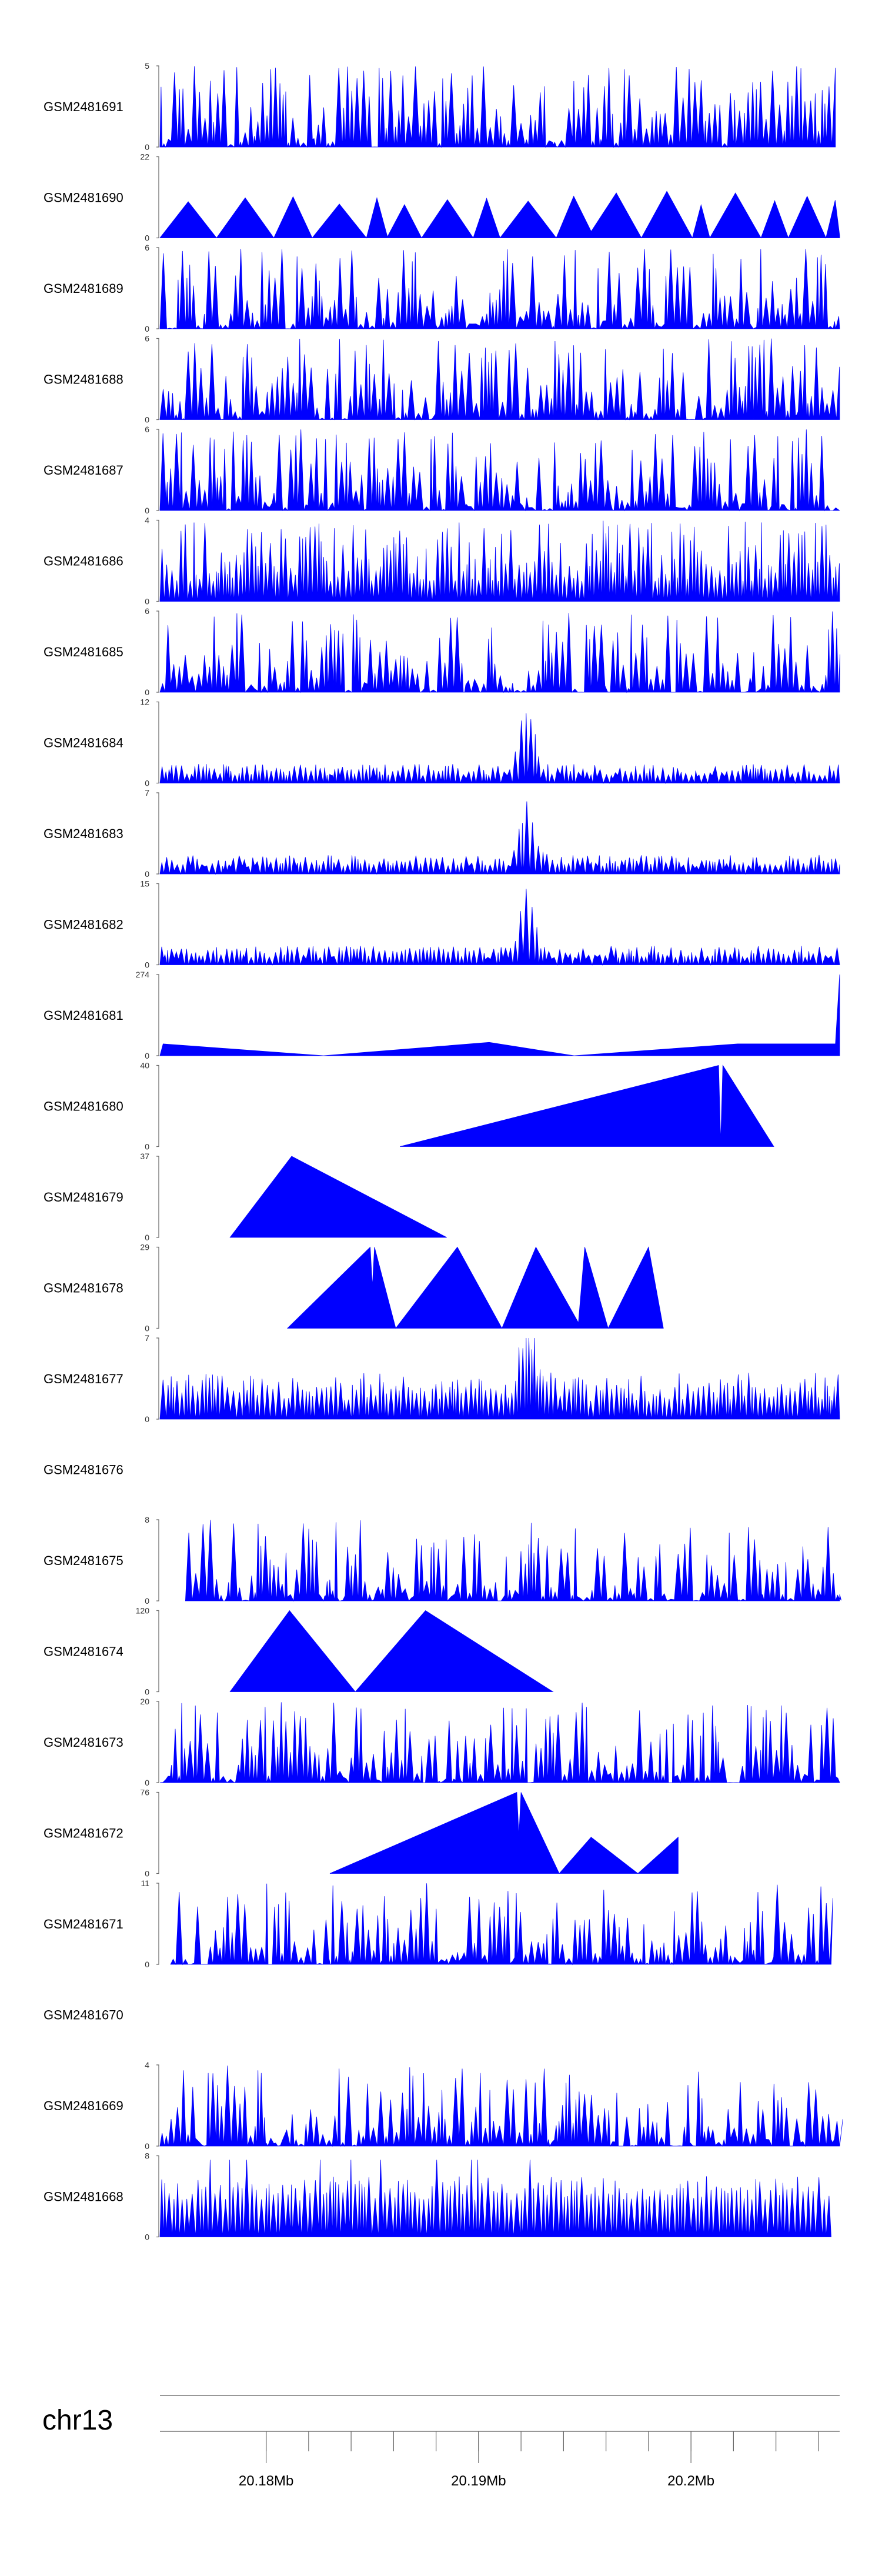 The image size is (882, 2576). What do you see at coordinates (690, 2481) in the screenshot?
I see `axis-tick-label: 20.2Mb` at bounding box center [690, 2481].